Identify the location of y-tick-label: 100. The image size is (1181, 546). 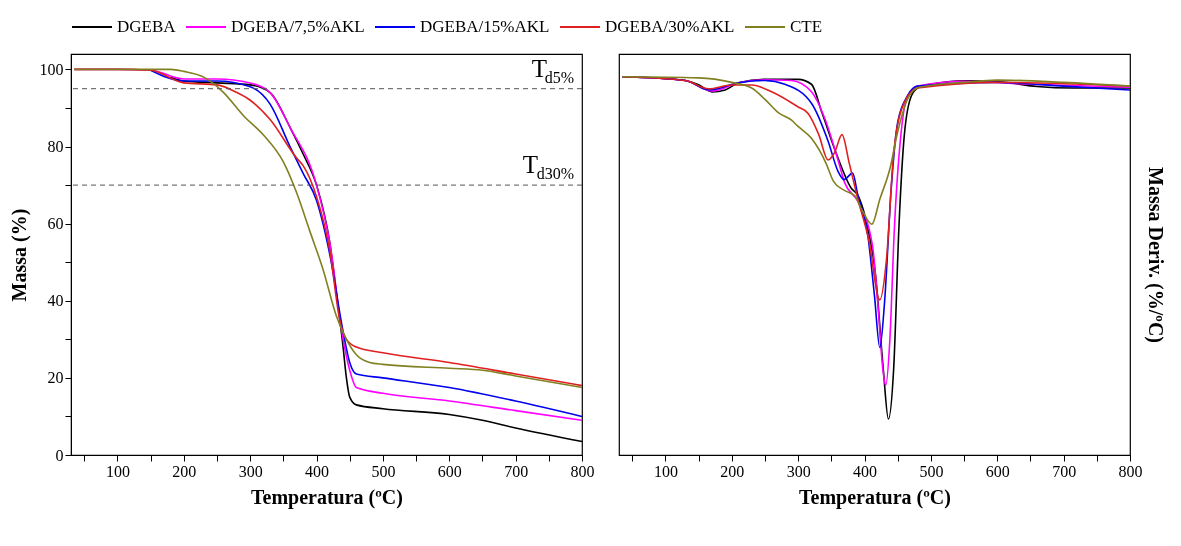
(51, 69).